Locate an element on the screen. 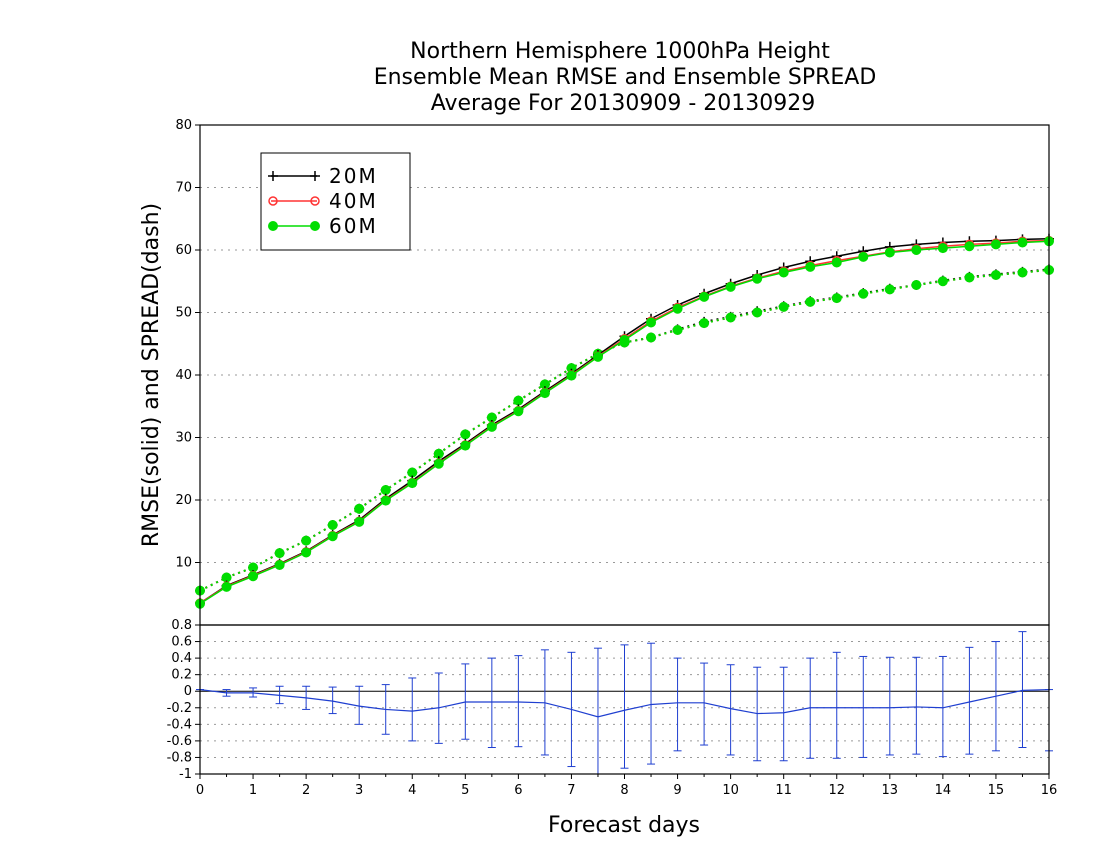 This screenshot has width=1100, height=850. xtick-label-3: 3 is located at coordinates (359, 790).